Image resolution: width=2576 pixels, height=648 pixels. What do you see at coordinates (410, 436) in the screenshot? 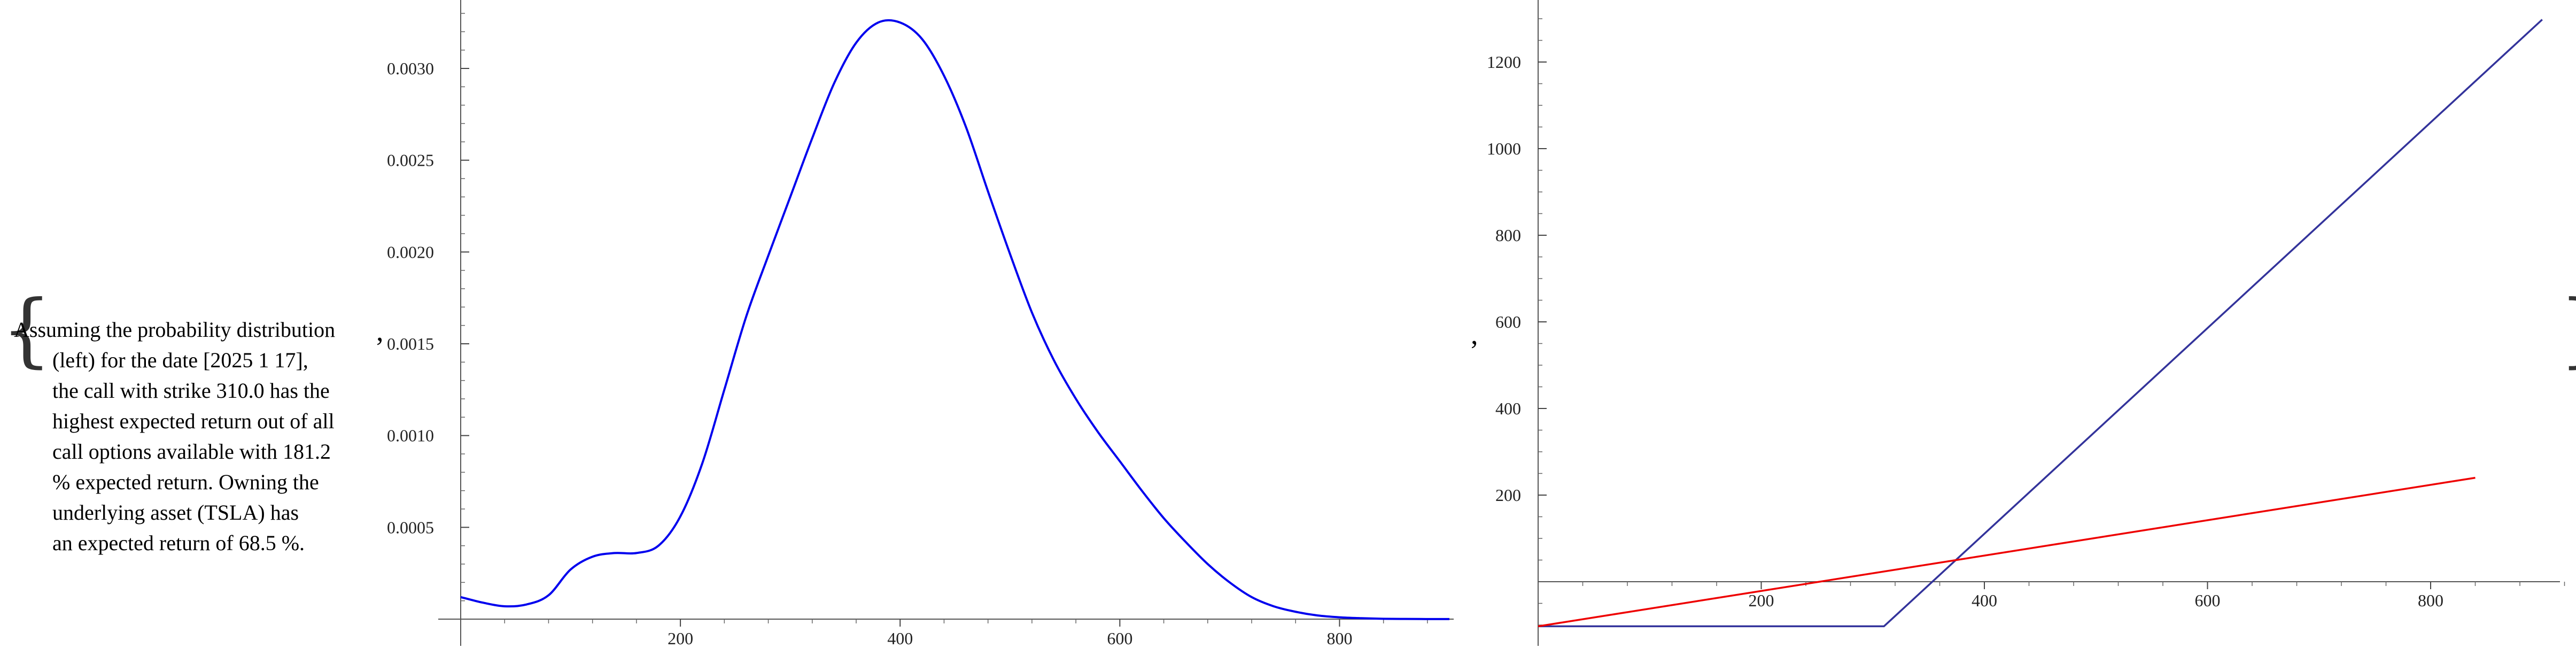
I see `y-tick-label: 0.0010` at bounding box center [410, 436].